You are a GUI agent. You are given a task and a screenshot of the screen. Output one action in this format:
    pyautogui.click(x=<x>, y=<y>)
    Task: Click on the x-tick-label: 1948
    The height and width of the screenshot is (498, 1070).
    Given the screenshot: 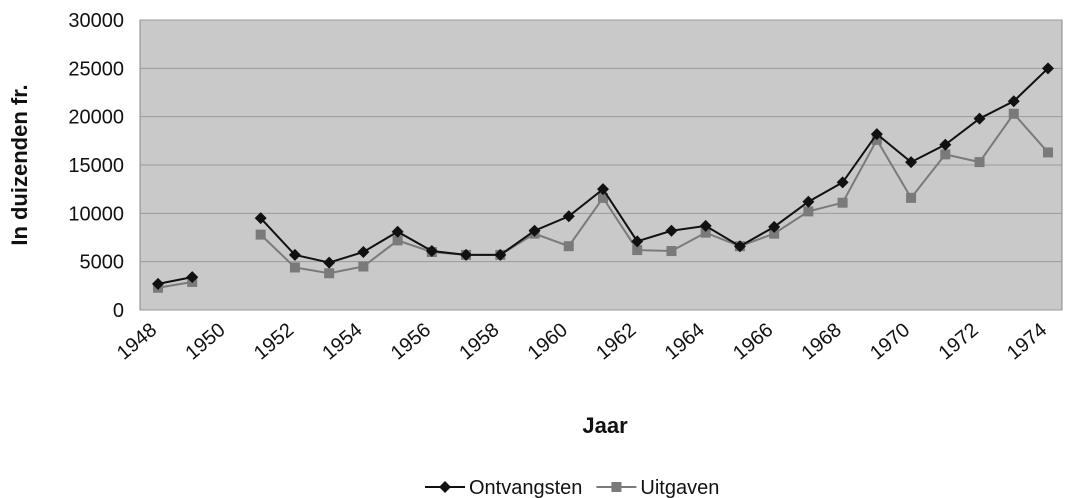 What is the action you would take?
    pyautogui.click(x=137, y=341)
    